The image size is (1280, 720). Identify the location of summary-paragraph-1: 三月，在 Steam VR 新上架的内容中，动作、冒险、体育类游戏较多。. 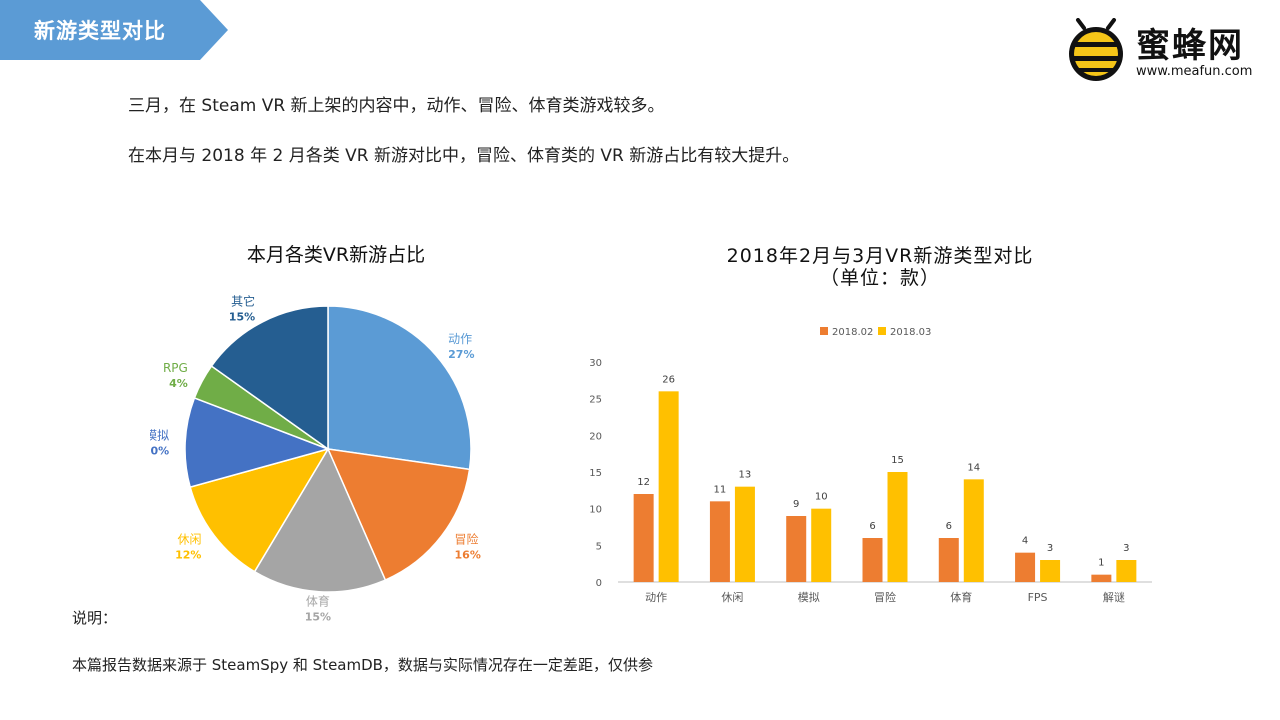
(396, 106).